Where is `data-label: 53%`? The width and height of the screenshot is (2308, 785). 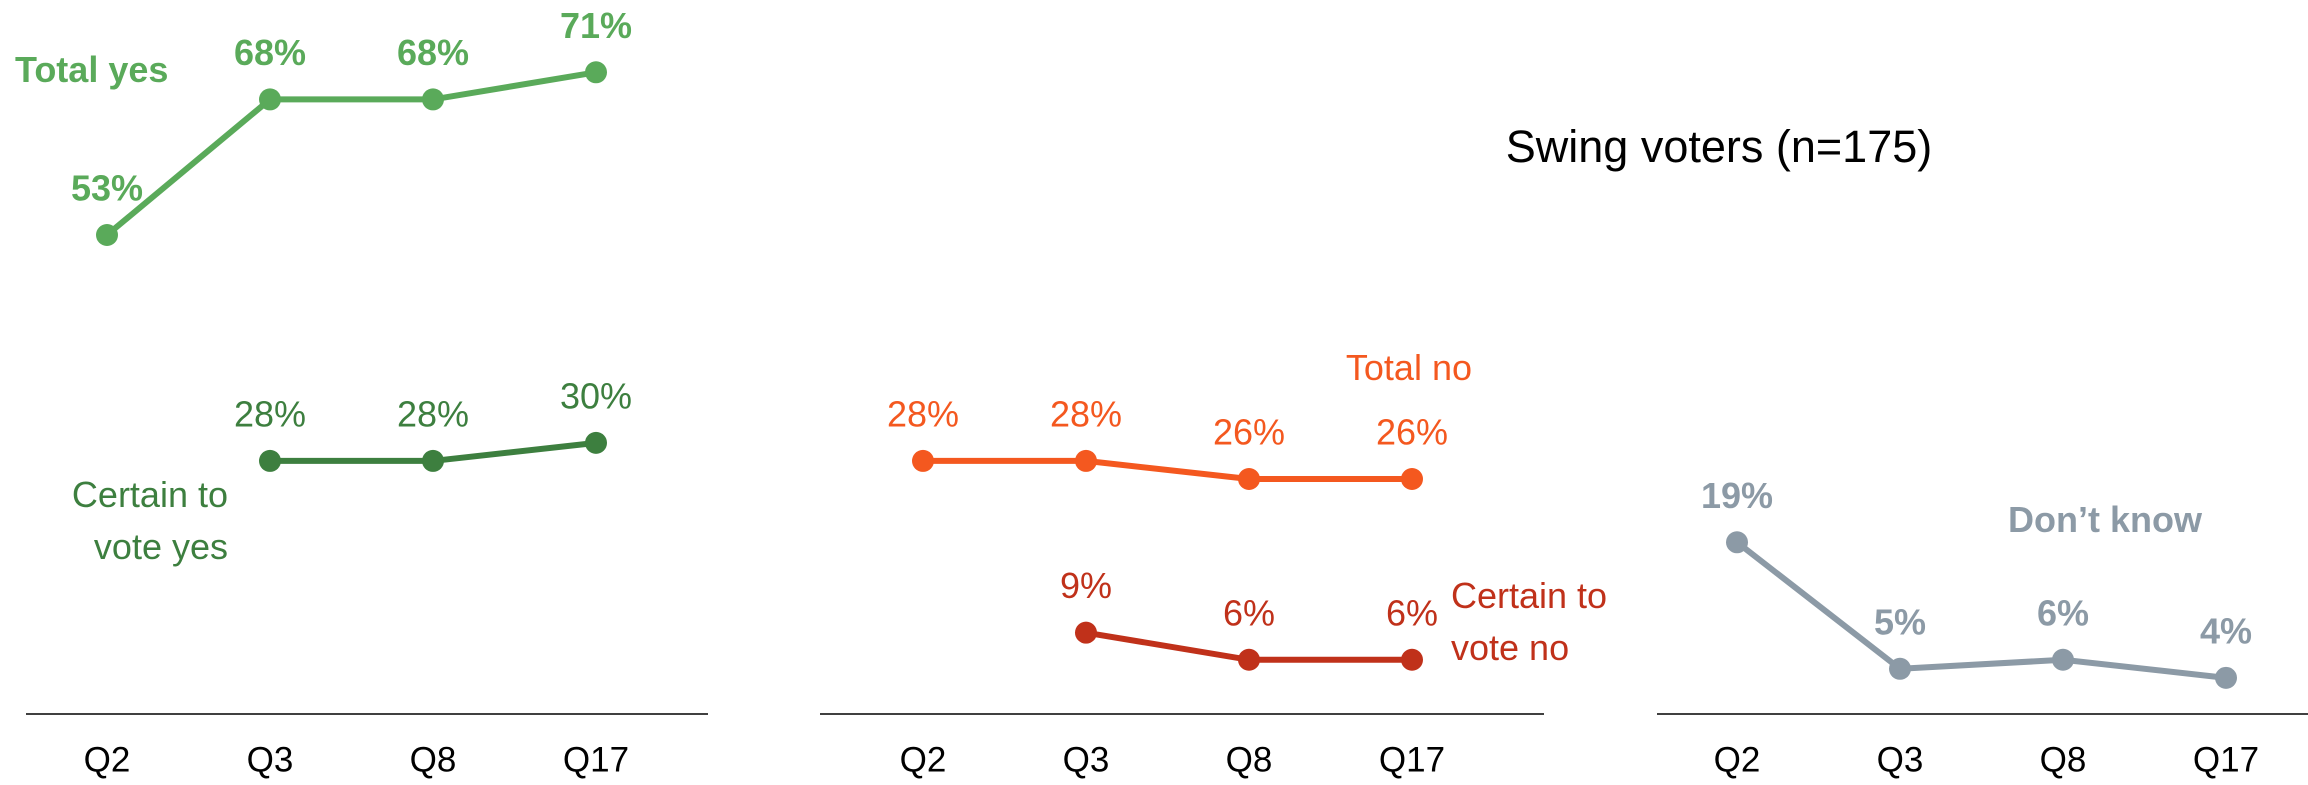 data-label: 53% is located at coordinates (107, 188).